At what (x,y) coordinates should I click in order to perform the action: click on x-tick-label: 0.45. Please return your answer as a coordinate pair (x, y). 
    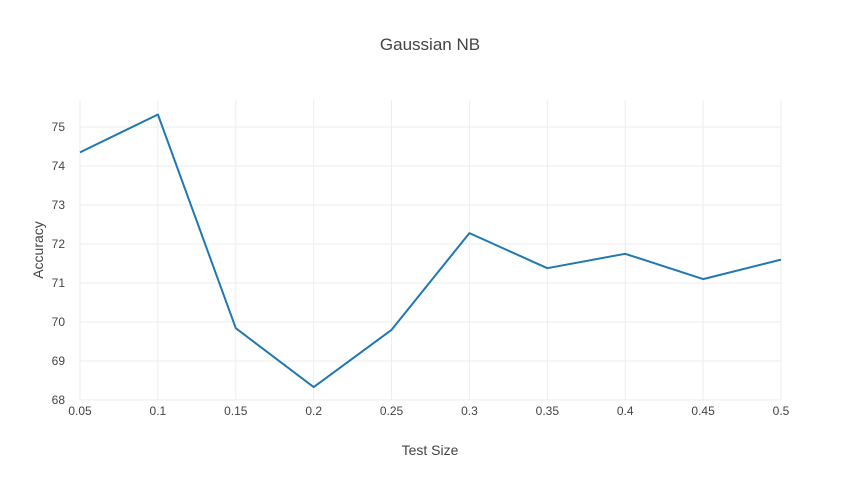
    Looking at the image, I should click on (703, 411).